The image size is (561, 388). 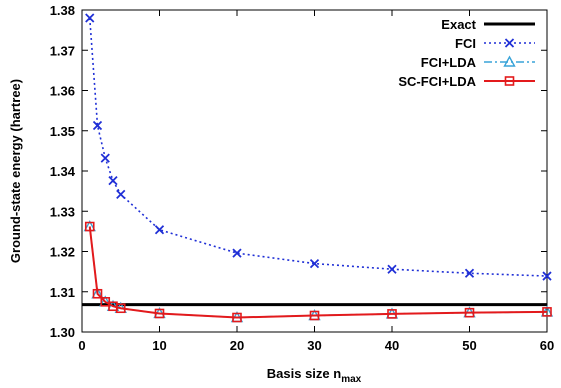 I want to click on x-tick-label: 60, so click(x=547, y=345).